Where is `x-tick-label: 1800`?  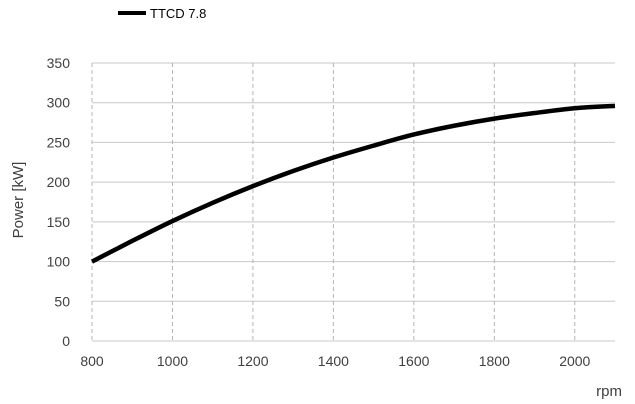 x-tick-label: 1800 is located at coordinates (494, 361).